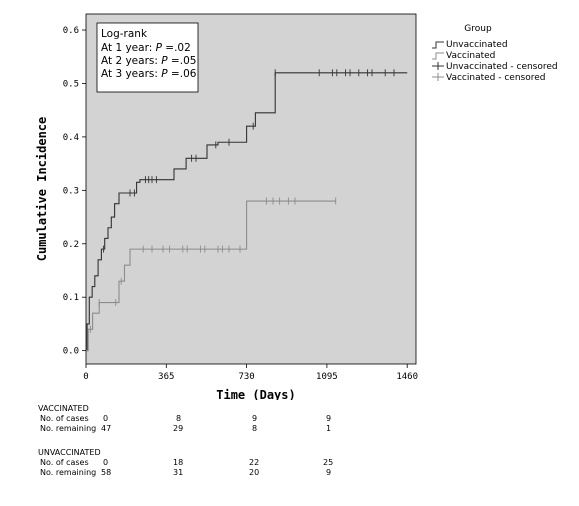  What do you see at coordinates (128, 48) in the screenshot?
I see `annotation-line-1-prefix: At 1 year:` at bounding box center [128, 48].